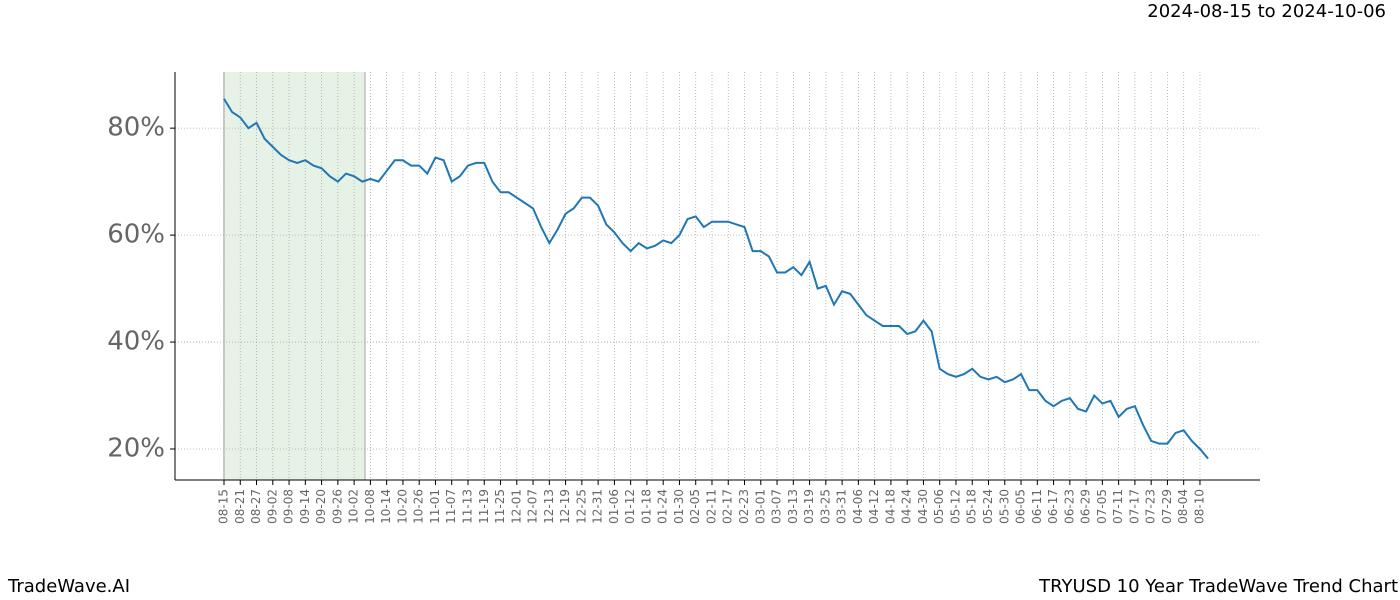 The image size is (1400, 600). I want to click on y-tick-label: 80%, so click(136, 128).